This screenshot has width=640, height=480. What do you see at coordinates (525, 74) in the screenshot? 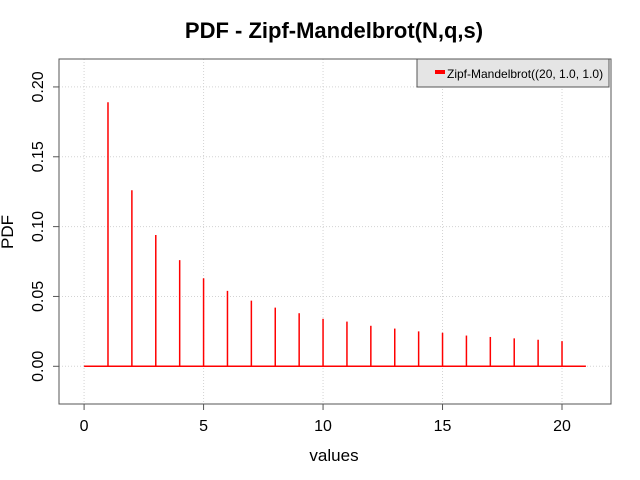
I see `legend-label: Zipf-Mandelbrot((20, 1.0, 1.0)` at bounding box center [525, 74].